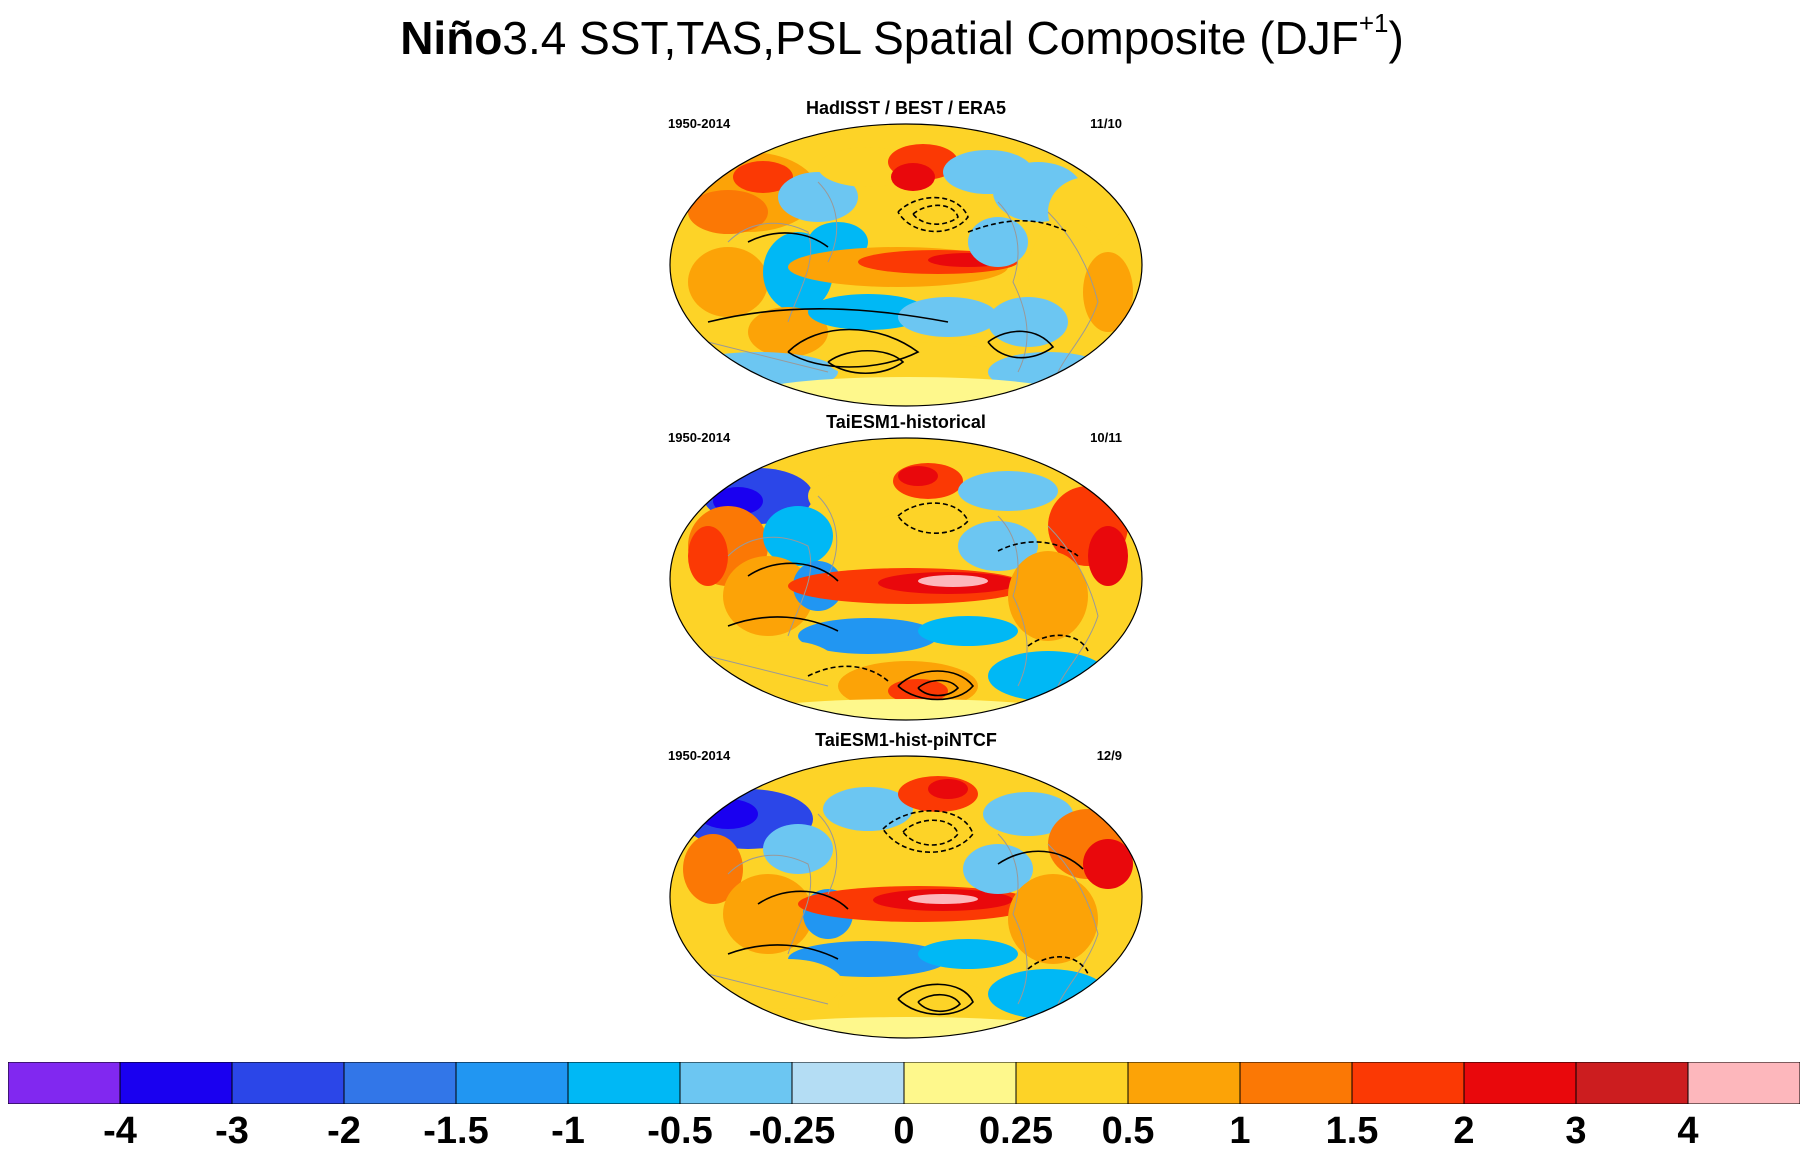 Image resolution: width=1804 pixels, height=1154 pixels. What do you see at coordinates (906, 422) in the screenshot?
I see `panel-title: TaiESM1-historical` at bounding box center [906, 422].